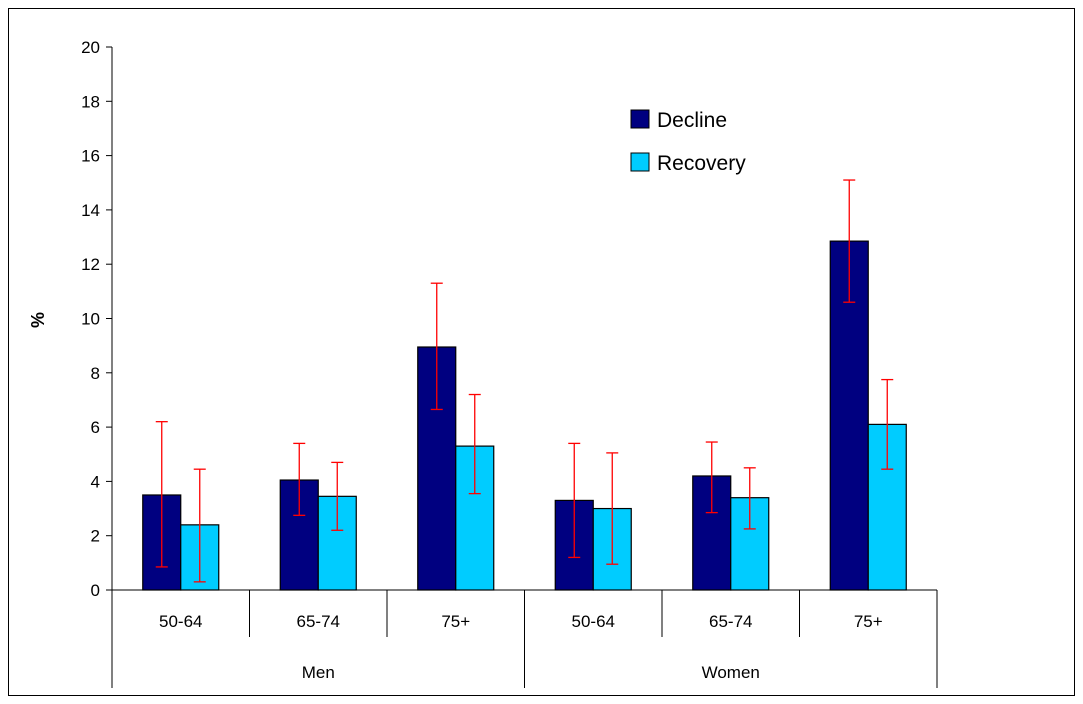 This screenshot has width=1083, height=704. I want to click on y-tick-label: 20, so click(90, 47).